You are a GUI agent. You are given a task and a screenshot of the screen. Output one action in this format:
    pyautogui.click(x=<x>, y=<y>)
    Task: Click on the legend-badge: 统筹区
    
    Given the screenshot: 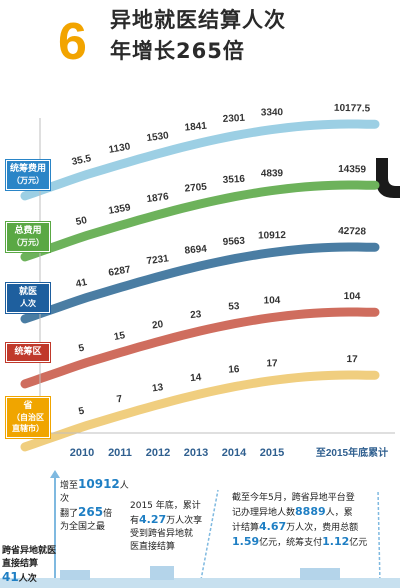 What is the action you would take?
    pyautogui.click(x=28, y=352)
    